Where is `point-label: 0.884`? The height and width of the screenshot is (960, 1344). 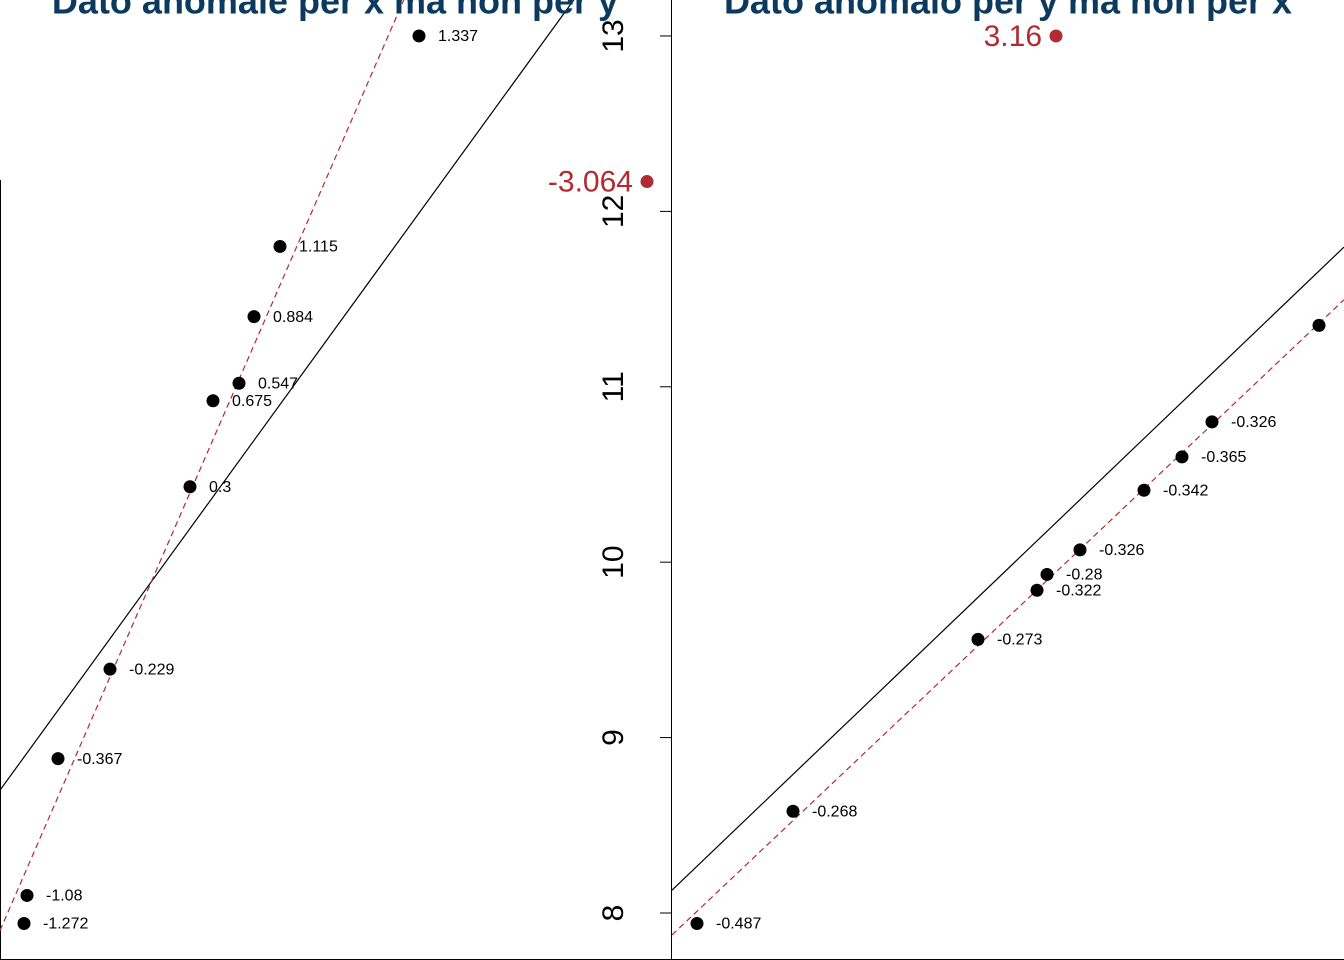 point-label: 0.884 is located at coordinates (293, 317).